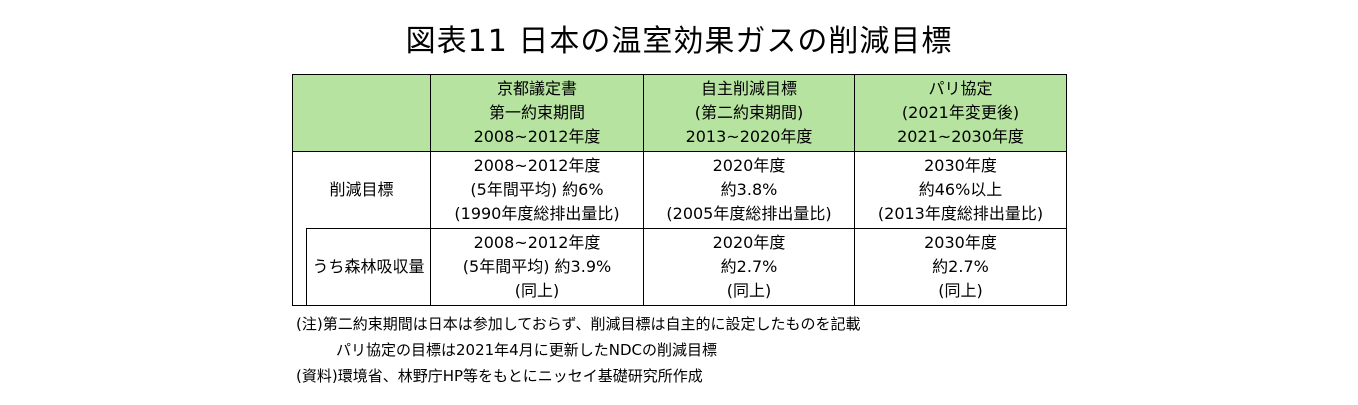 This screenshot has height=405, width=1358. Describe the element at coordinates (679, 41) in the screenshot. I see `page-title: 図表11 日本の温室効果ガスの削減目標` at that location.